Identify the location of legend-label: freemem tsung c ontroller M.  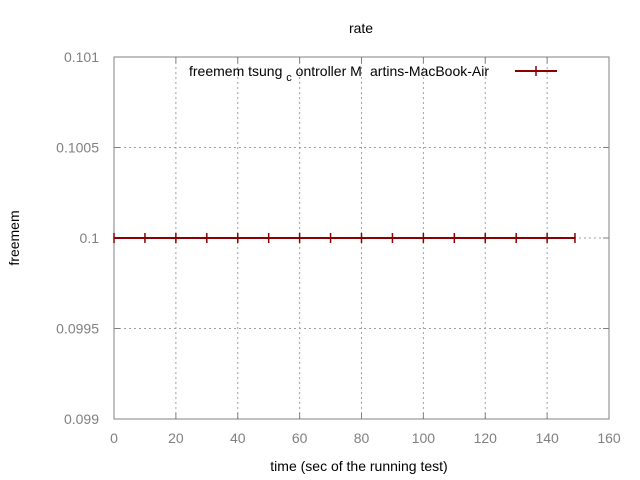
(275, 73).